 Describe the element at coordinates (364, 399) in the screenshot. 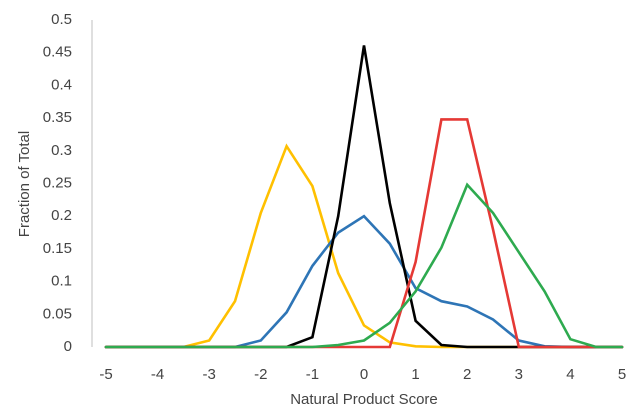

I see `x-axis-title: Natural Product Score` at that location.